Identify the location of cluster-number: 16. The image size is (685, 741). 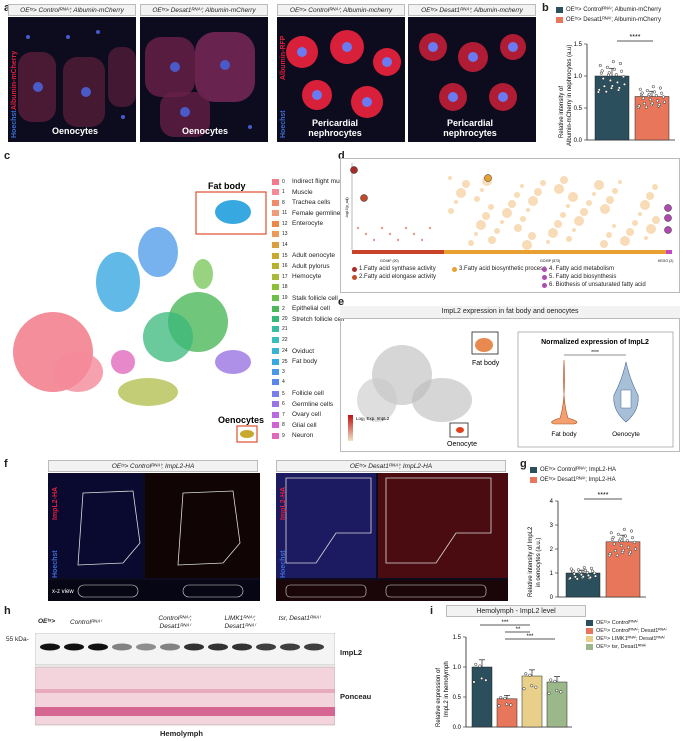
(285, 266).